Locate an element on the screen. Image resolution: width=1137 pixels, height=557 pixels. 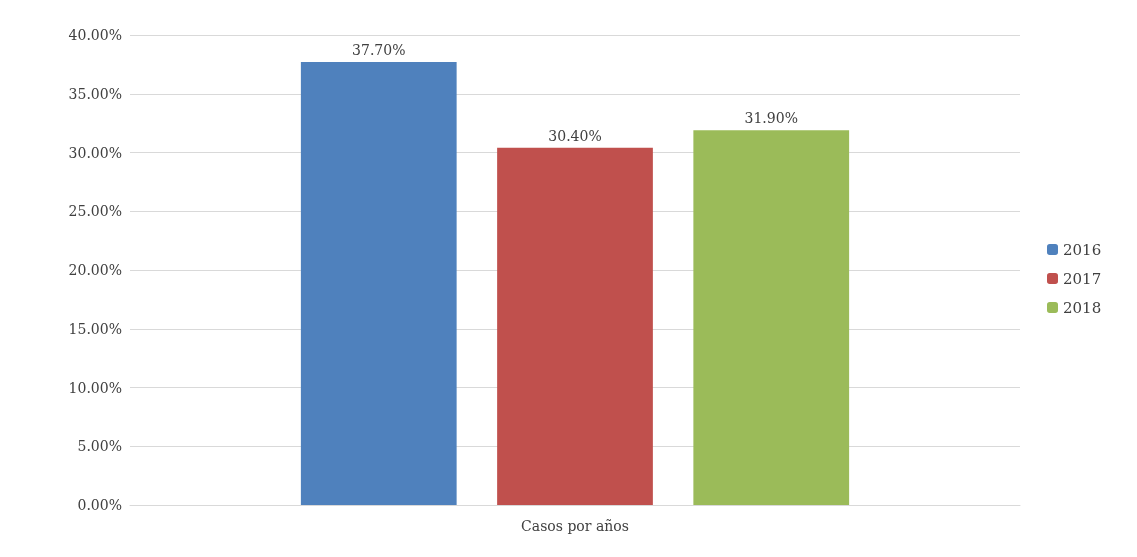
data-label: 30.40% is located at coordinates (575, 135).